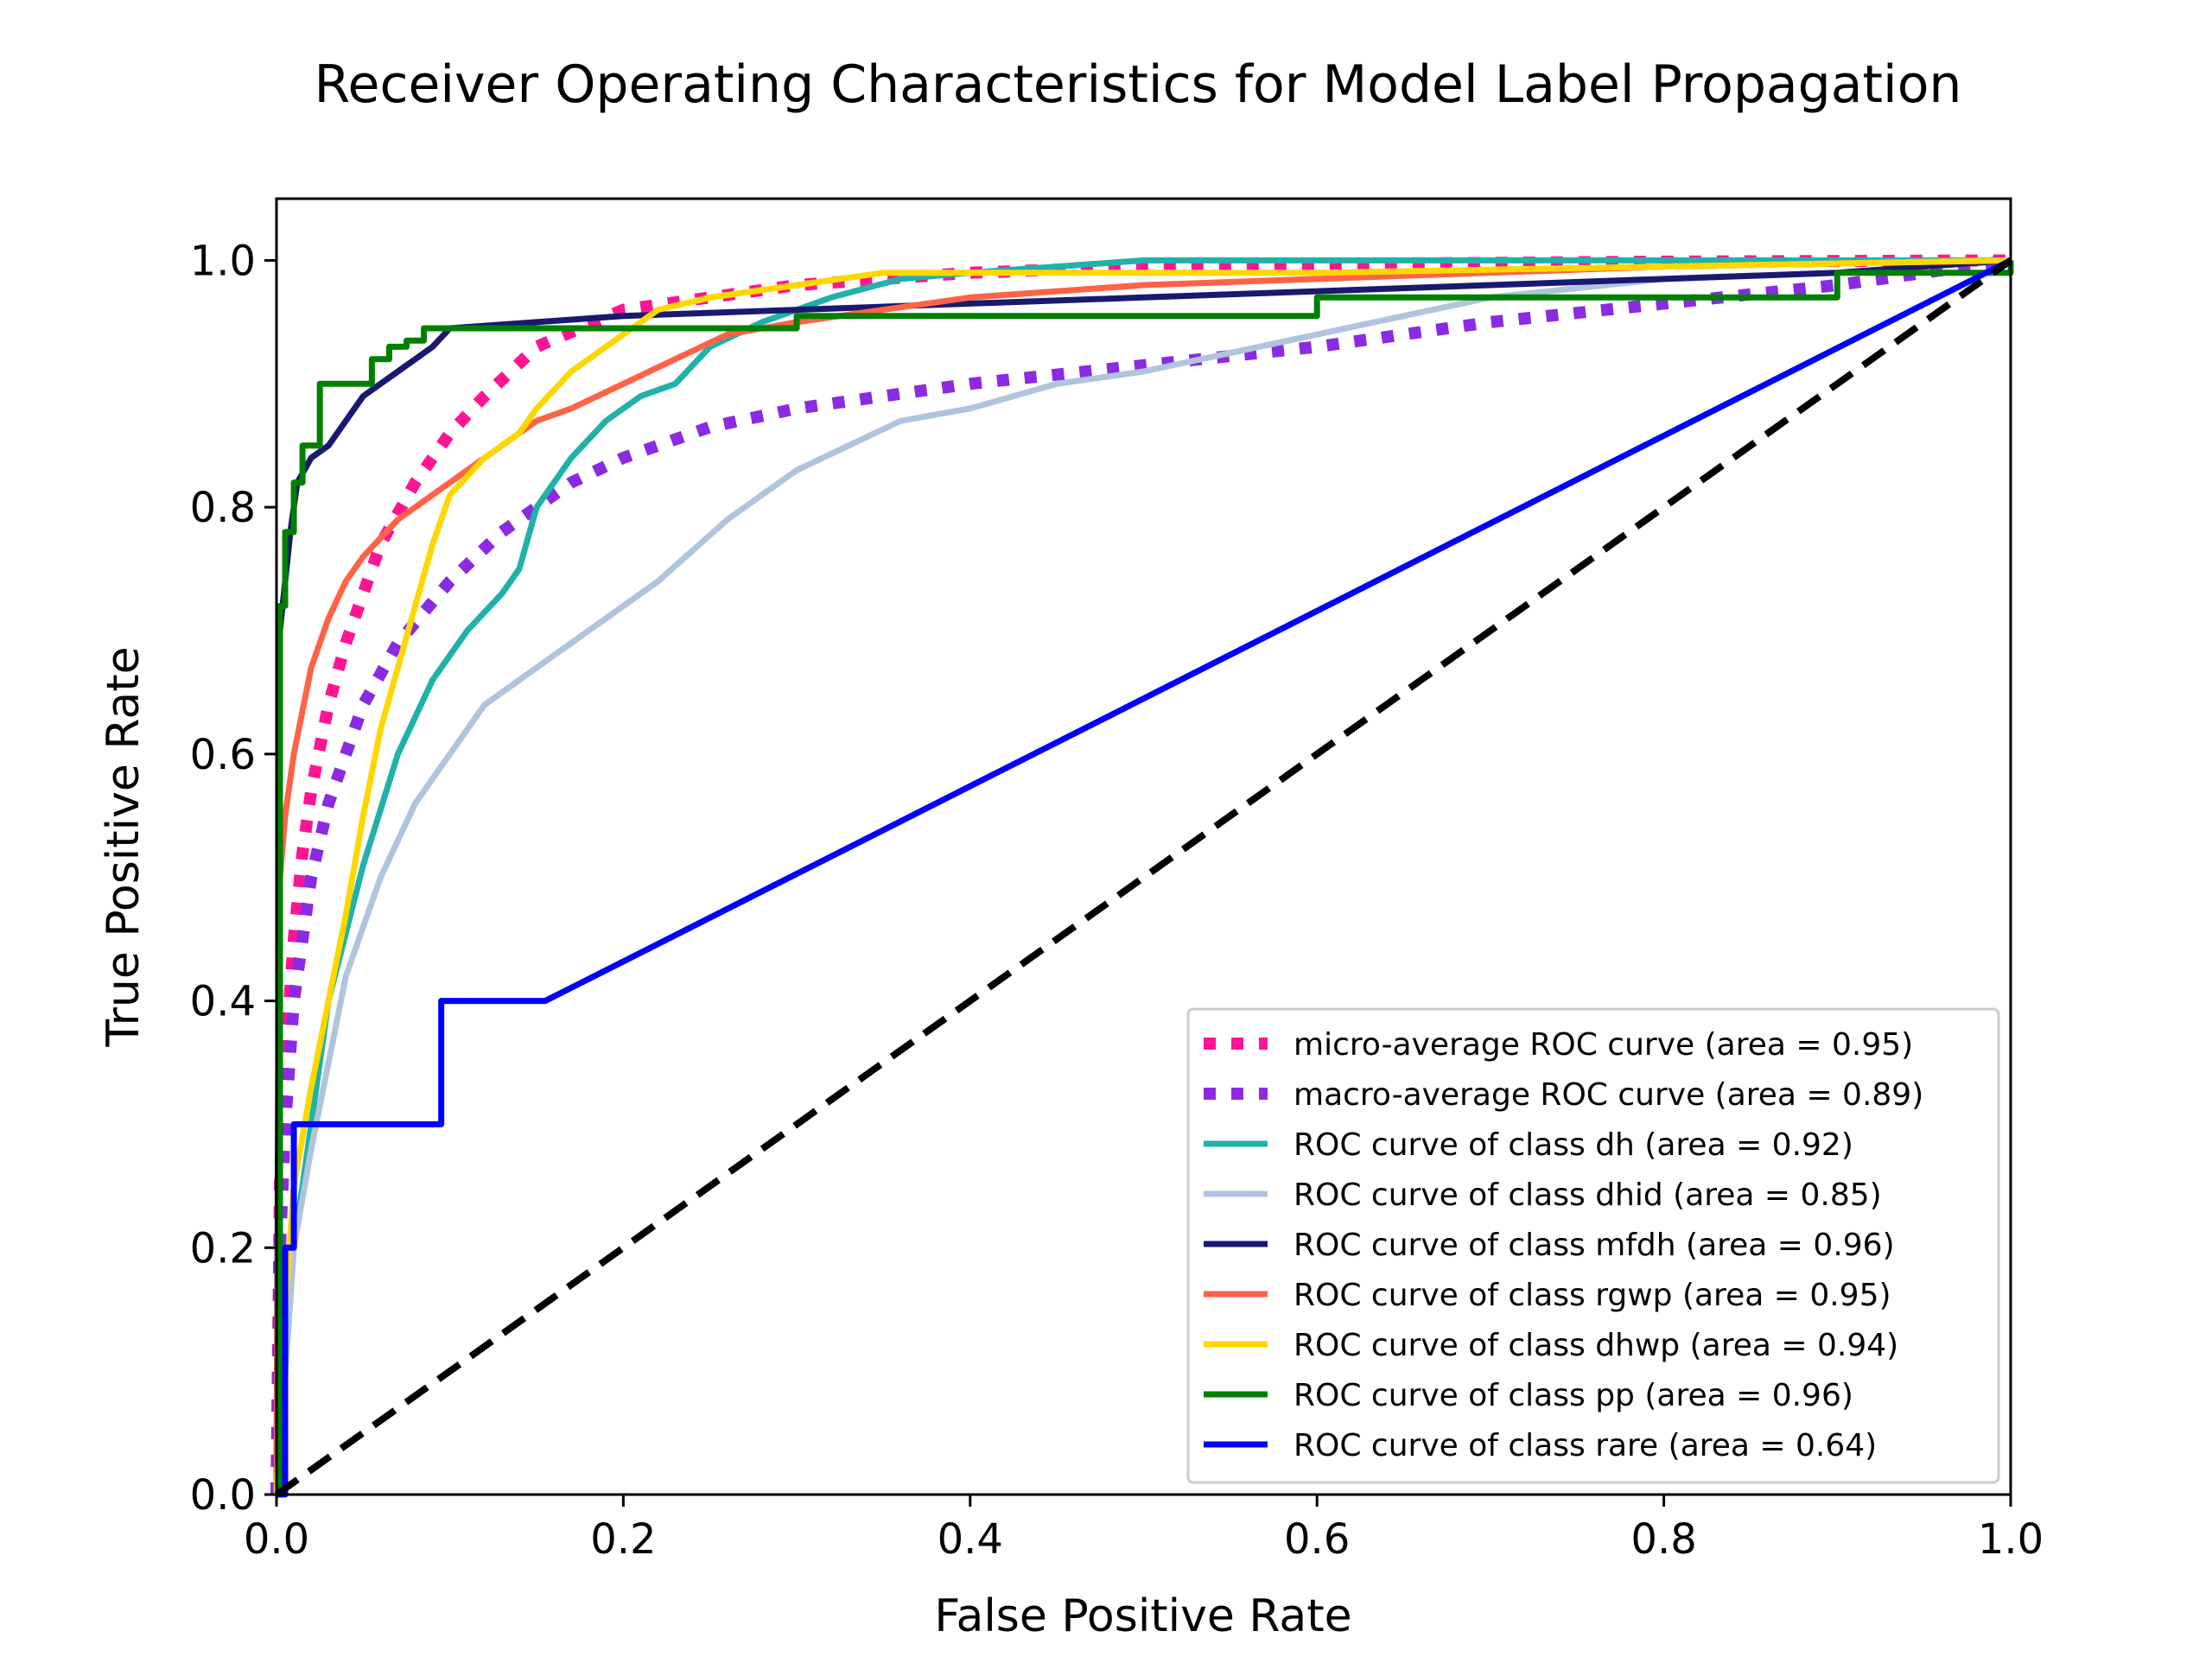  I want to click on x-axis-label: False Positive Rate, so click(1142, 1616).